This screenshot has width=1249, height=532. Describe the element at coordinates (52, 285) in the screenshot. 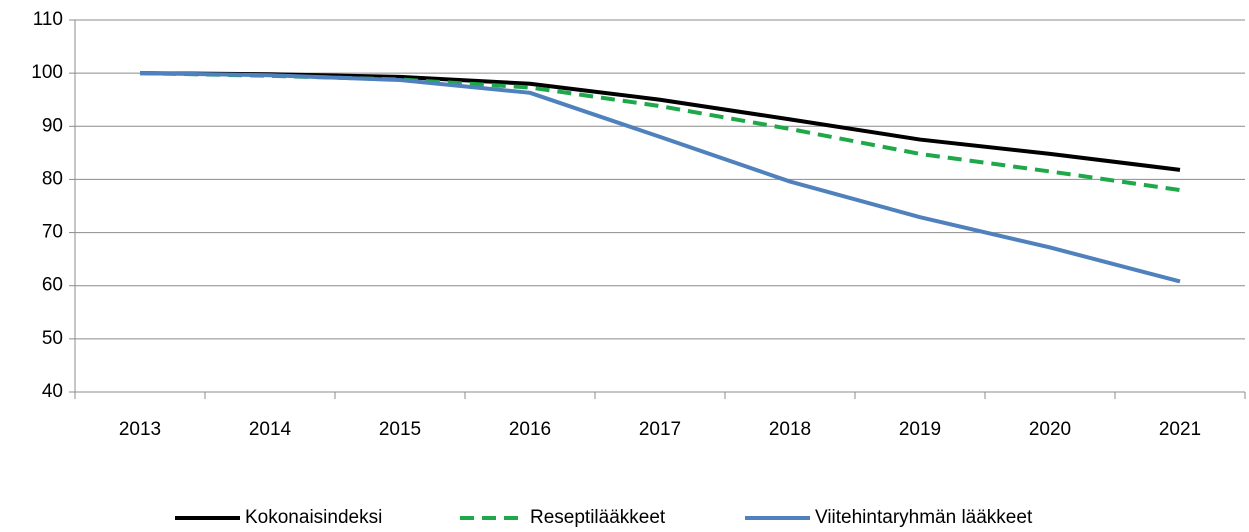

I see `y-tick-label: 60` at that location.